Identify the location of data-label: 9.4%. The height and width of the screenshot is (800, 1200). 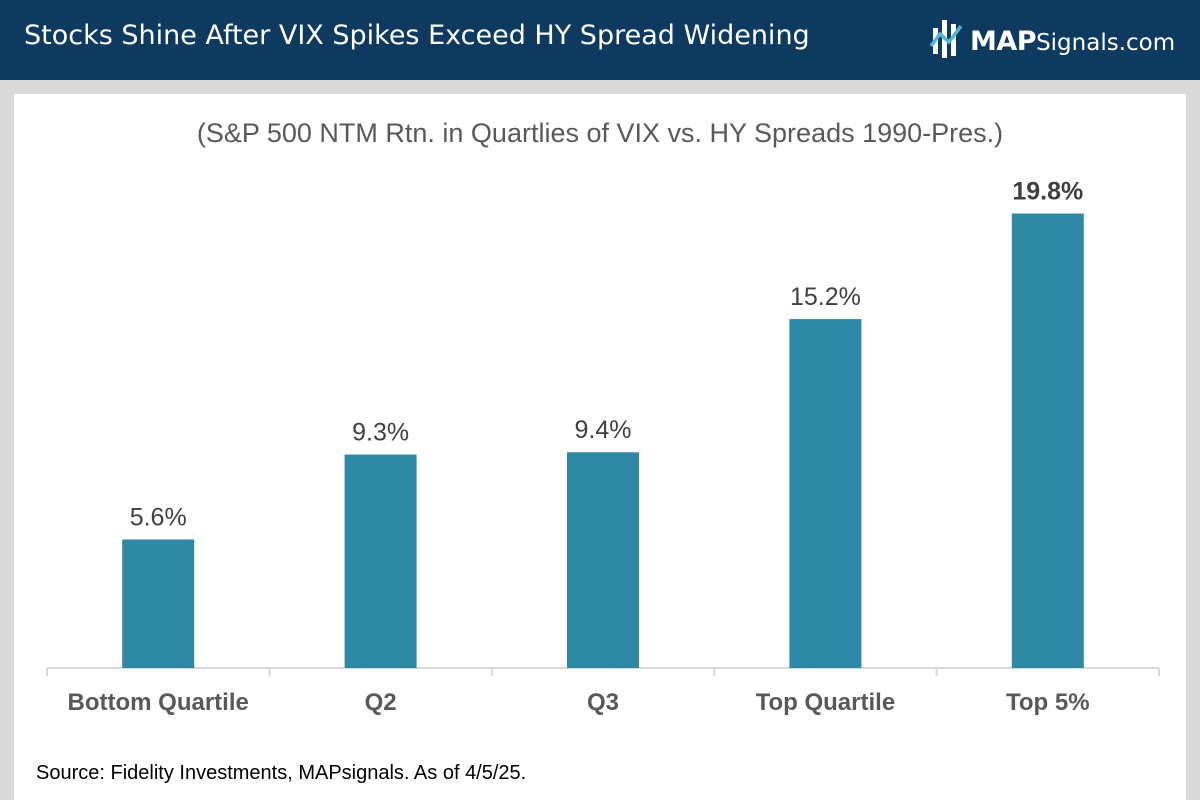
(603, 430).